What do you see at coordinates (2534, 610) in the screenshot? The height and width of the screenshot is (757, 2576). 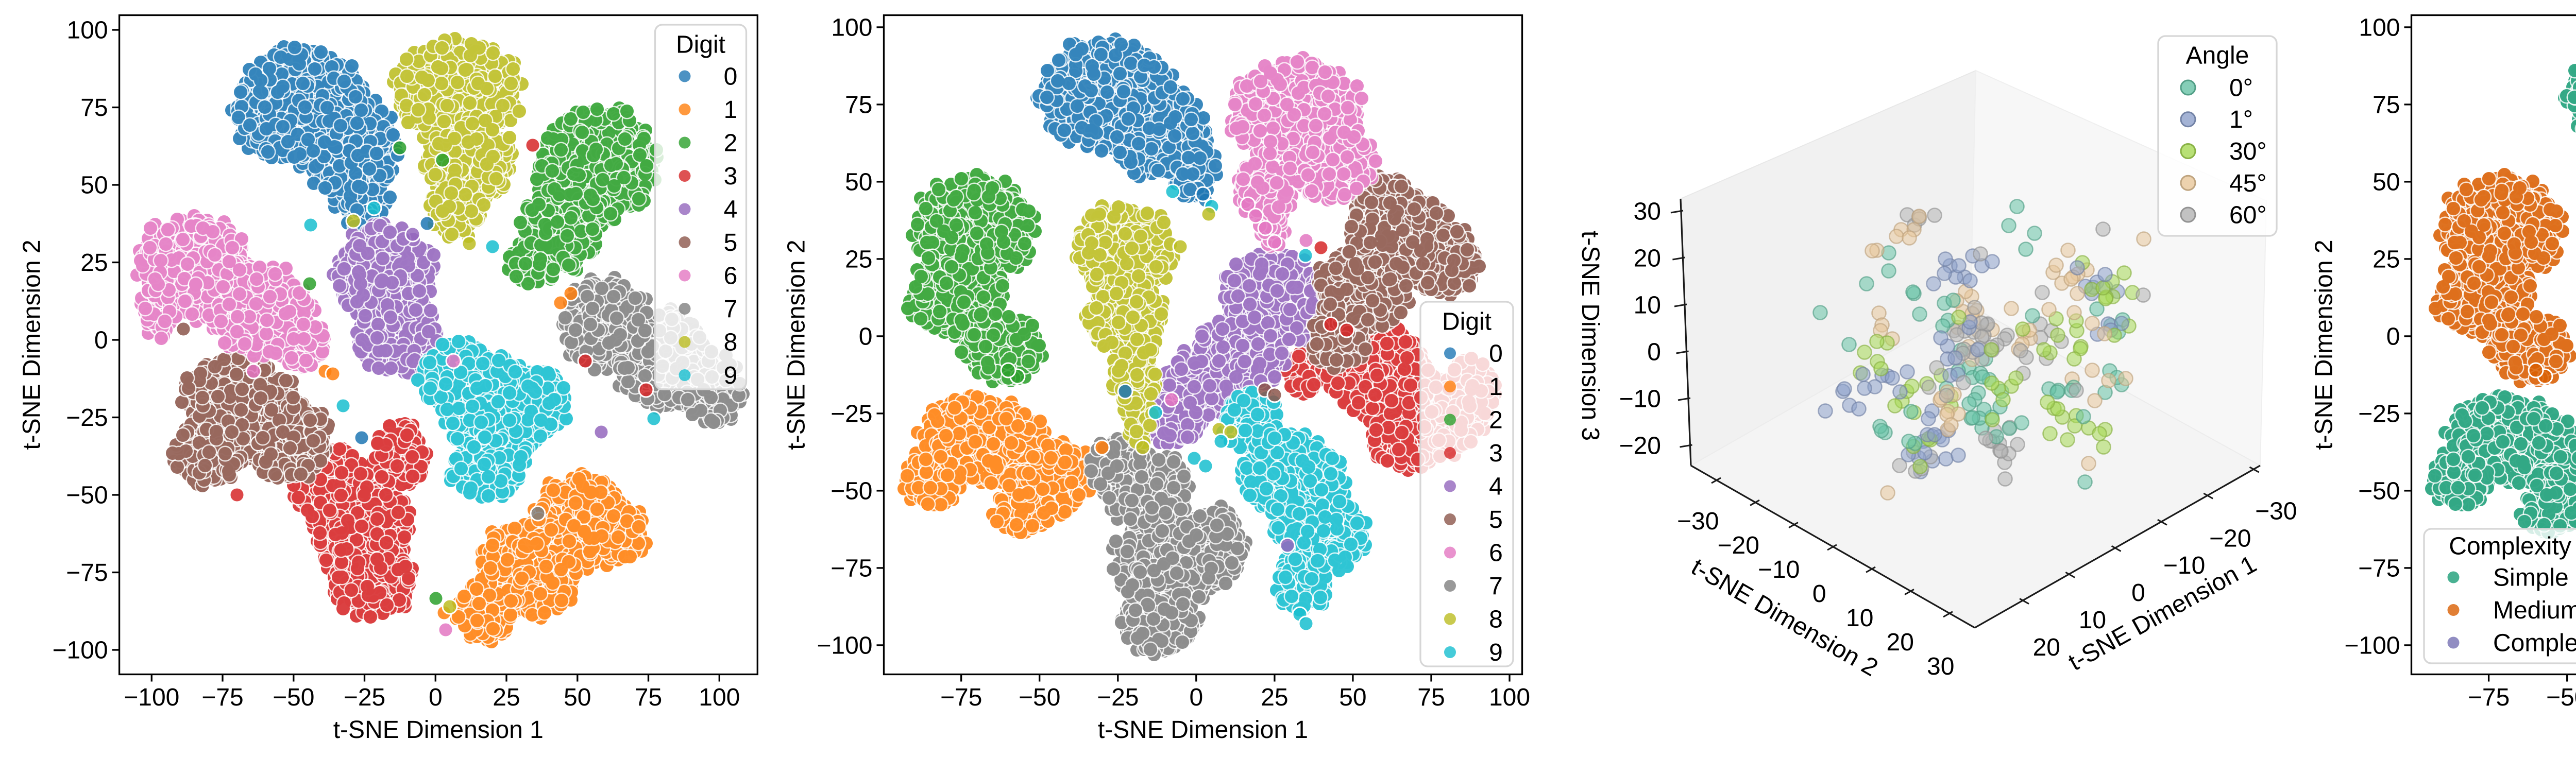 I see `svg-text: Medium` at bounding box center [2534, 610].